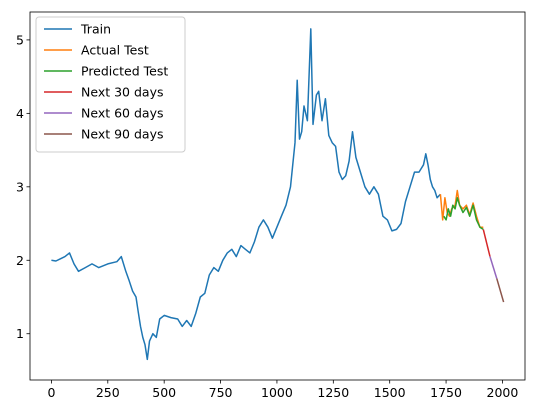  What do you see at coordinates (20, 39) in the screenshot?
I see `y-tick-label: 5` at bounding box center [20, 39].